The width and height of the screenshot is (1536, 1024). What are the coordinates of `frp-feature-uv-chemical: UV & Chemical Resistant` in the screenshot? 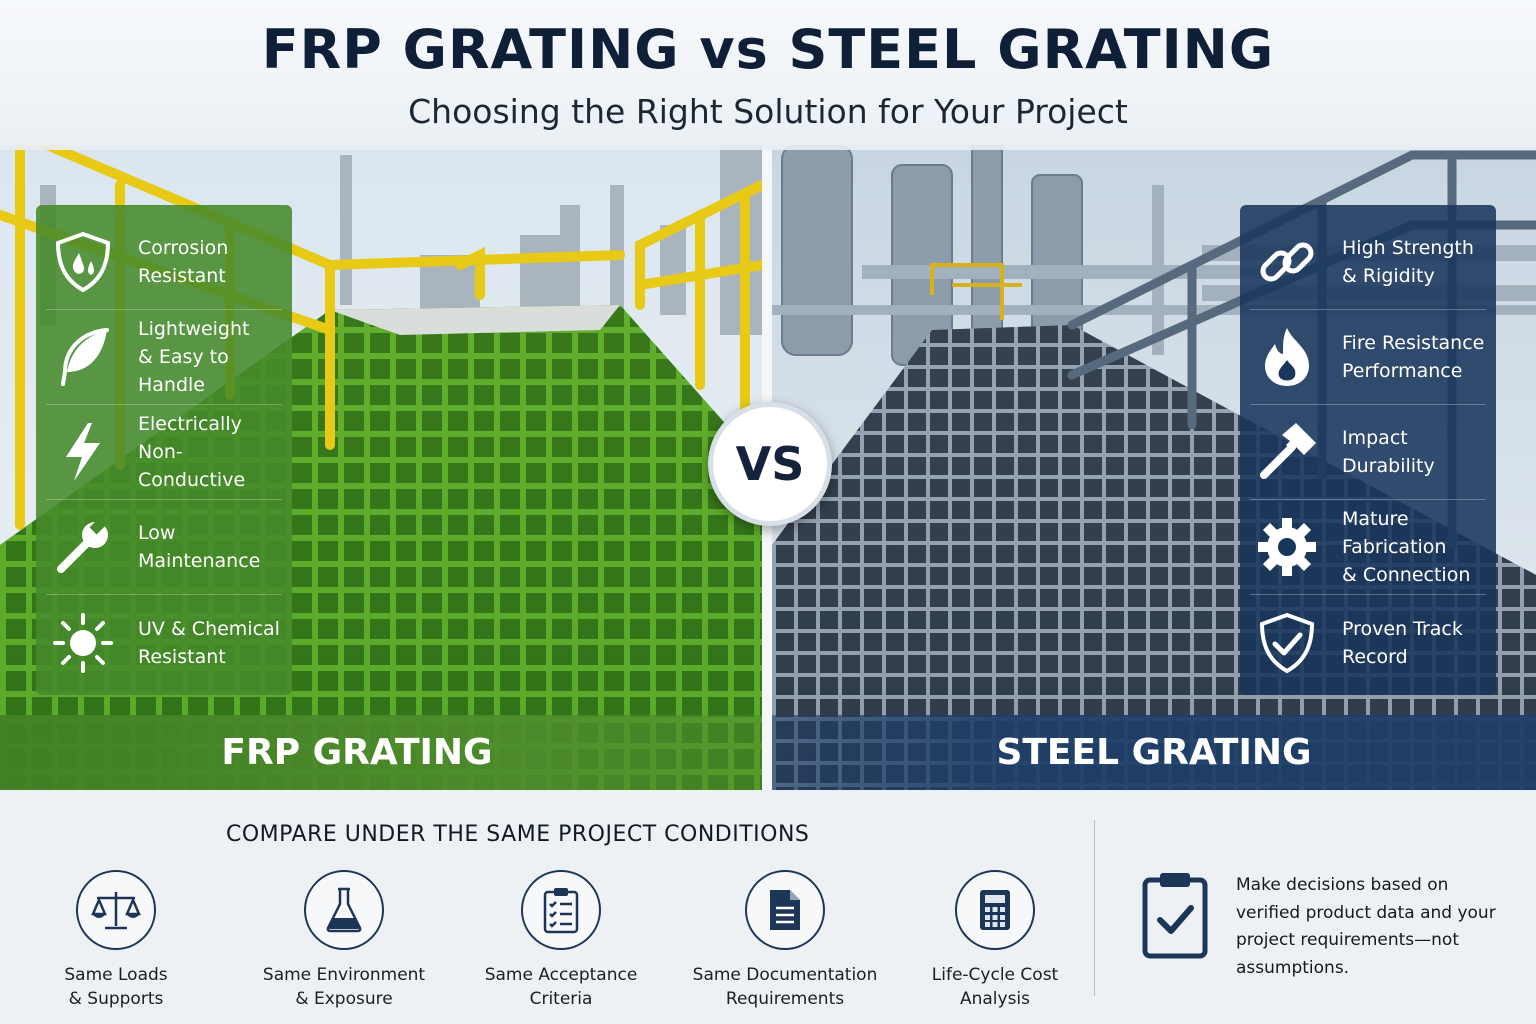 It's located at (164, 642).